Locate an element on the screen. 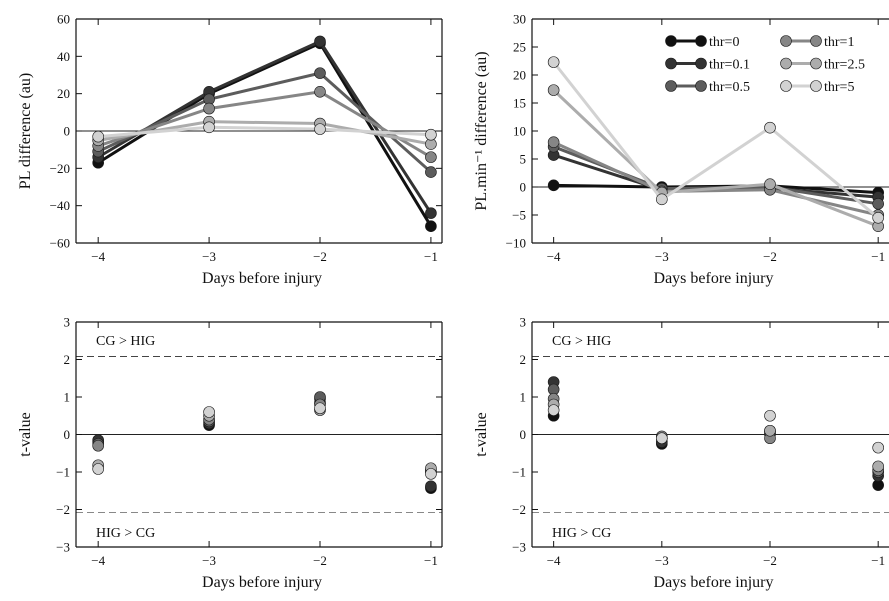  legend-item: thr=2.5 is located at coordinates (822, 65).